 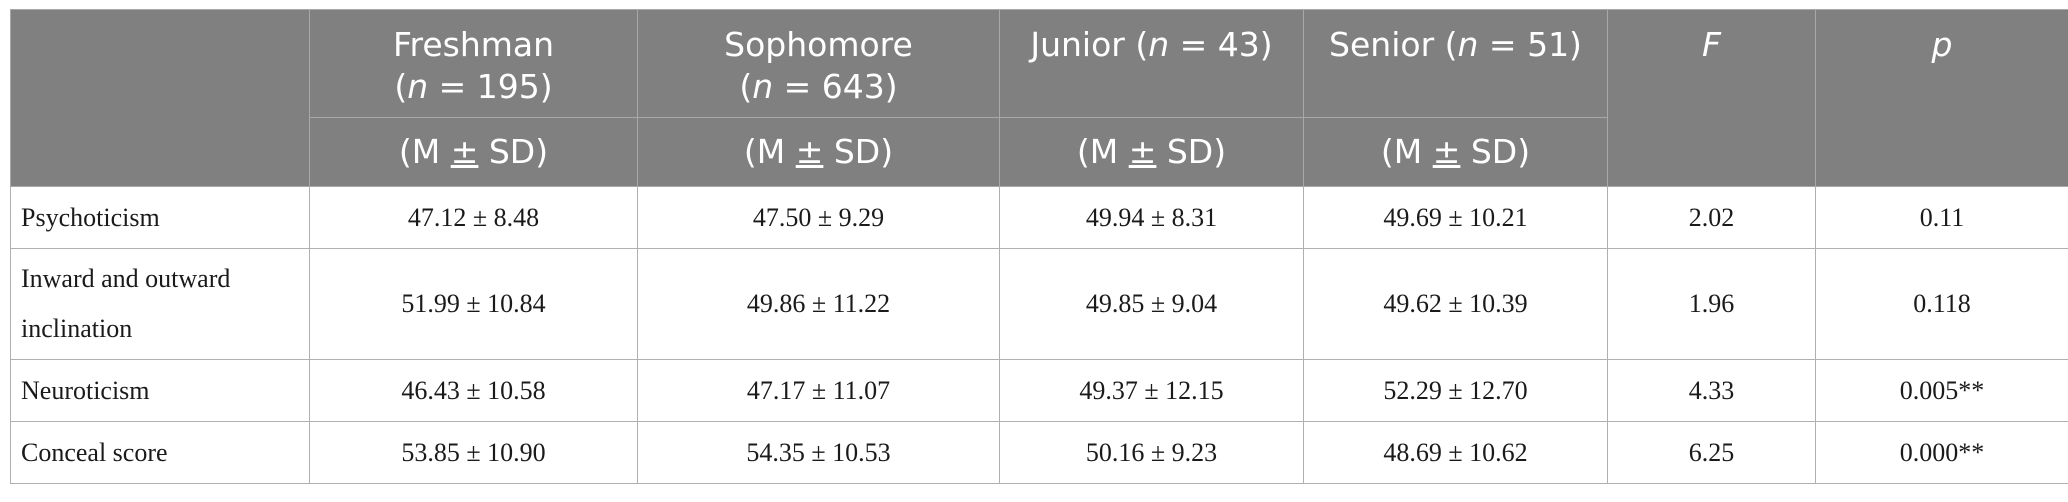 I want to click on header-freshman-n: n, so click(x=418, y=86).